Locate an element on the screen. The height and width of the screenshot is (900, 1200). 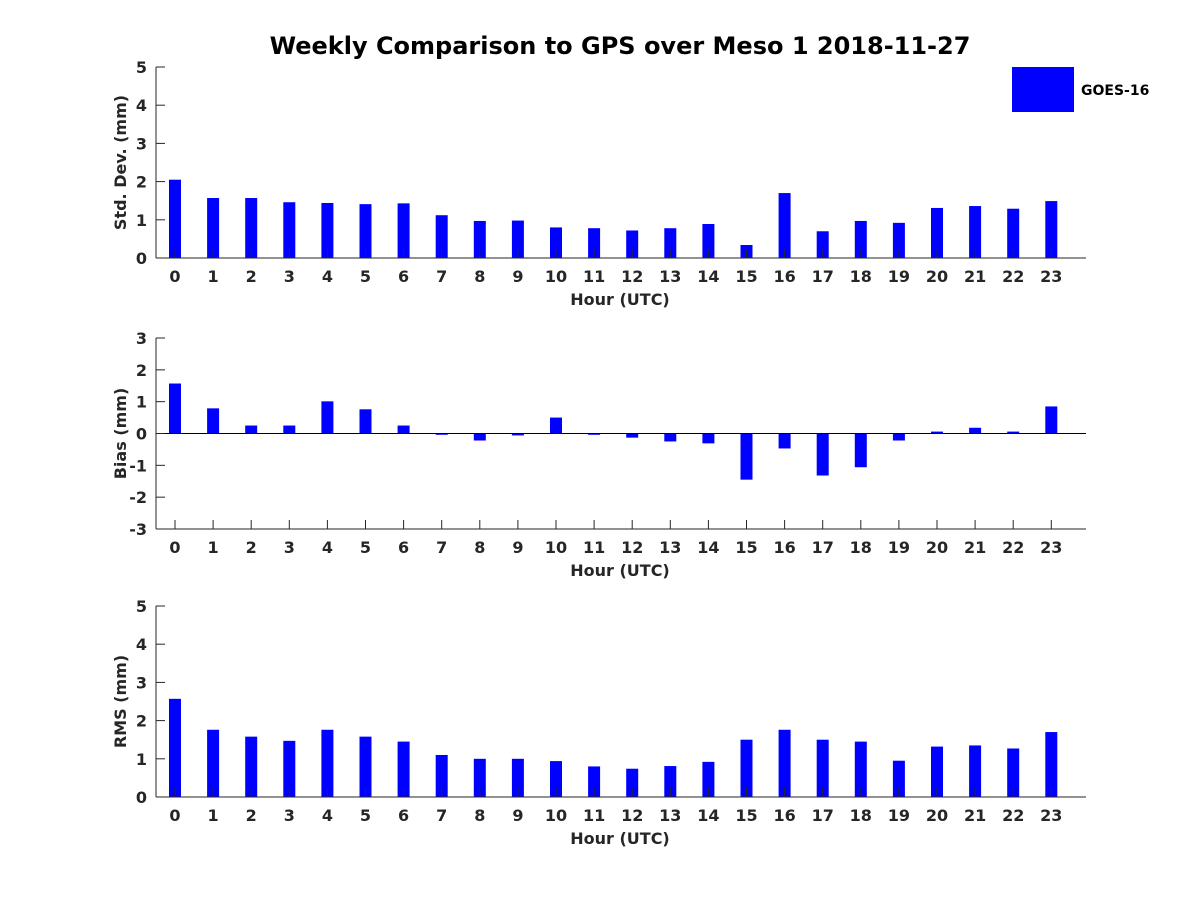
x-tick-label: 7 is located at coordinates (441, 547).